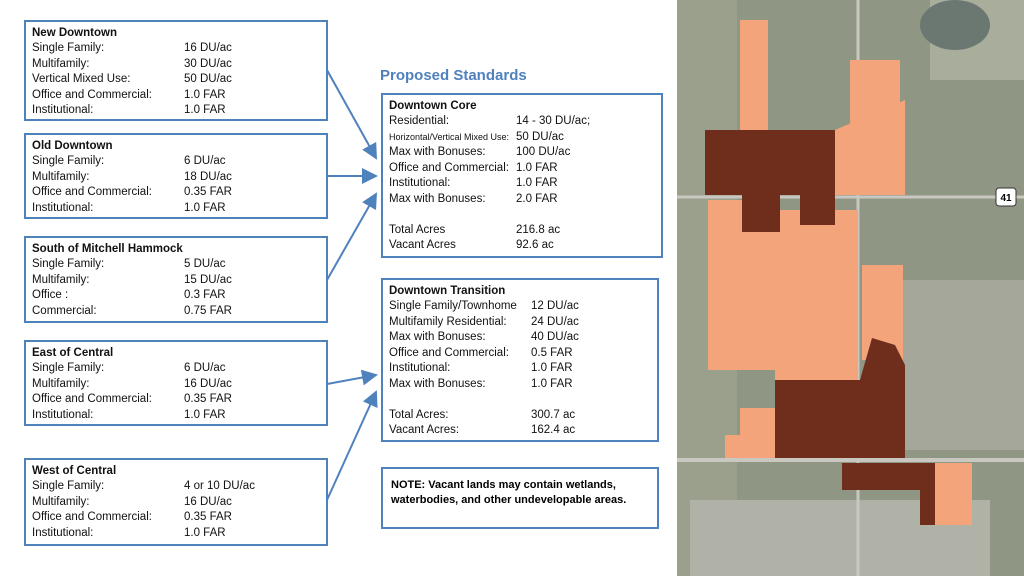 The height and width of the screenshot is (576, 1024). What do you see at coordinates (208, 63) in the screenshot?
I see `row-value: 30 DU/ac` at bounding box center [208, 63].